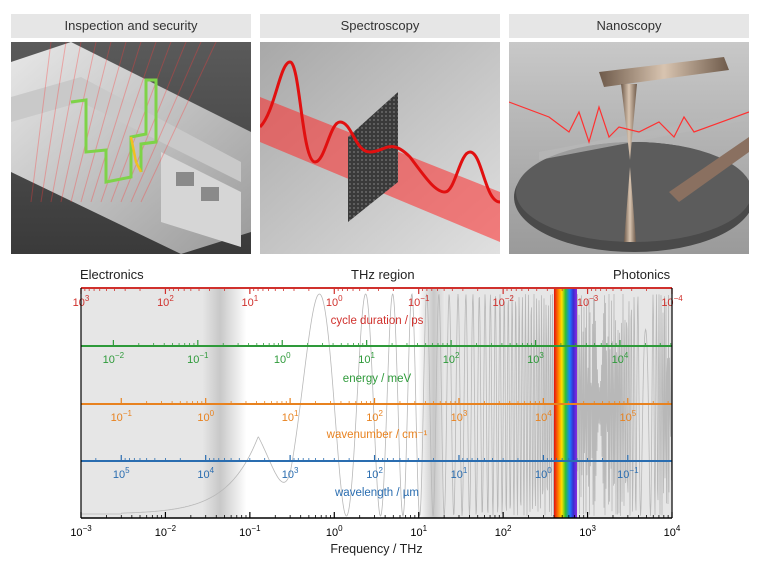 The width and height of the screenshot is (761, 563). What do you see at coordinates (114, 358) in the screenshot?
I see `energy-tick-label: 10⁻²` at bounding box center [114, 358].